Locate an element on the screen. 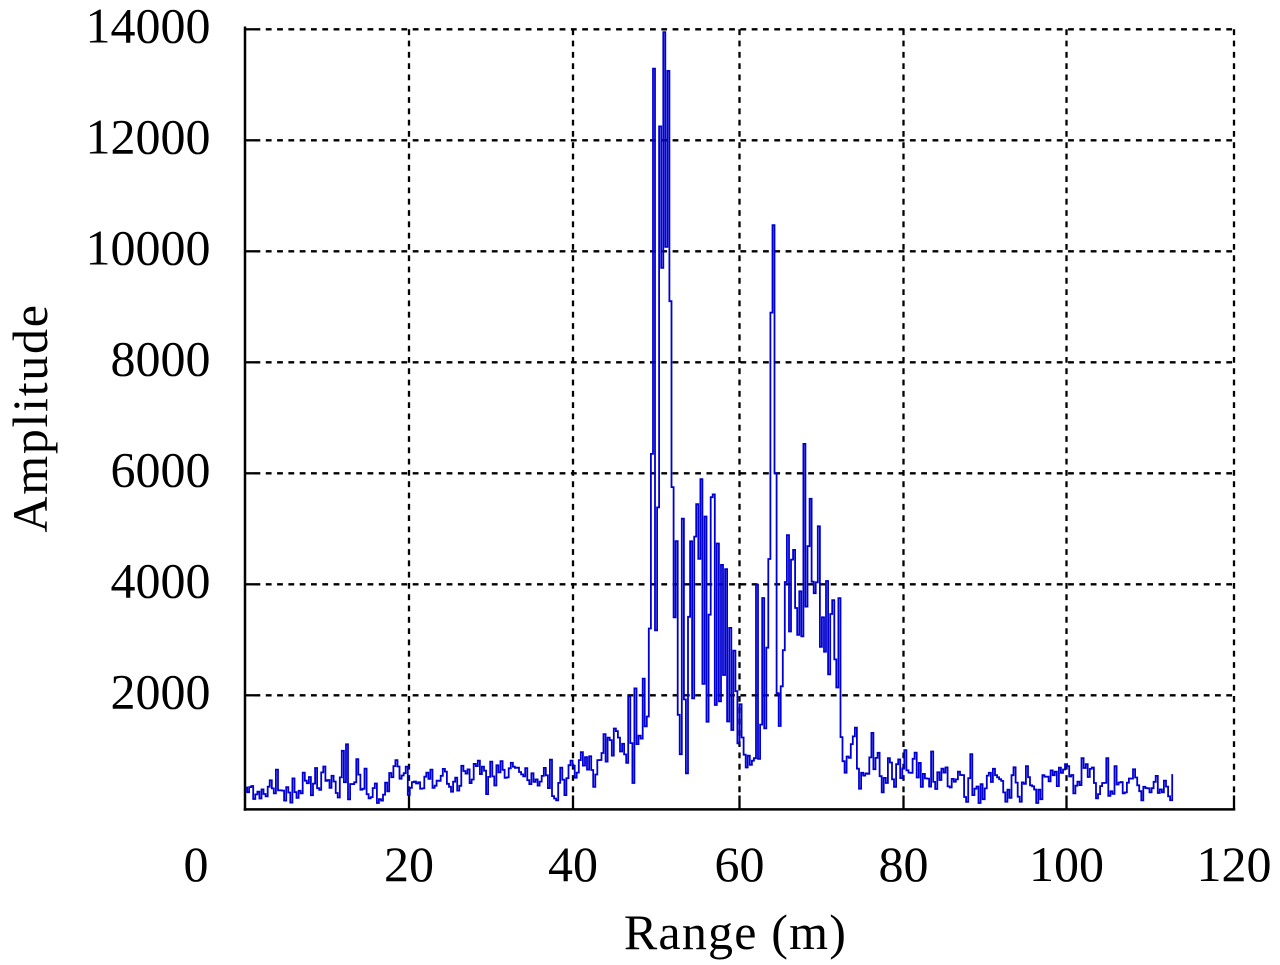 The width and height of the screenshot is (1280, 965). svg-text: 14000 is located at coordinates (148, 26).